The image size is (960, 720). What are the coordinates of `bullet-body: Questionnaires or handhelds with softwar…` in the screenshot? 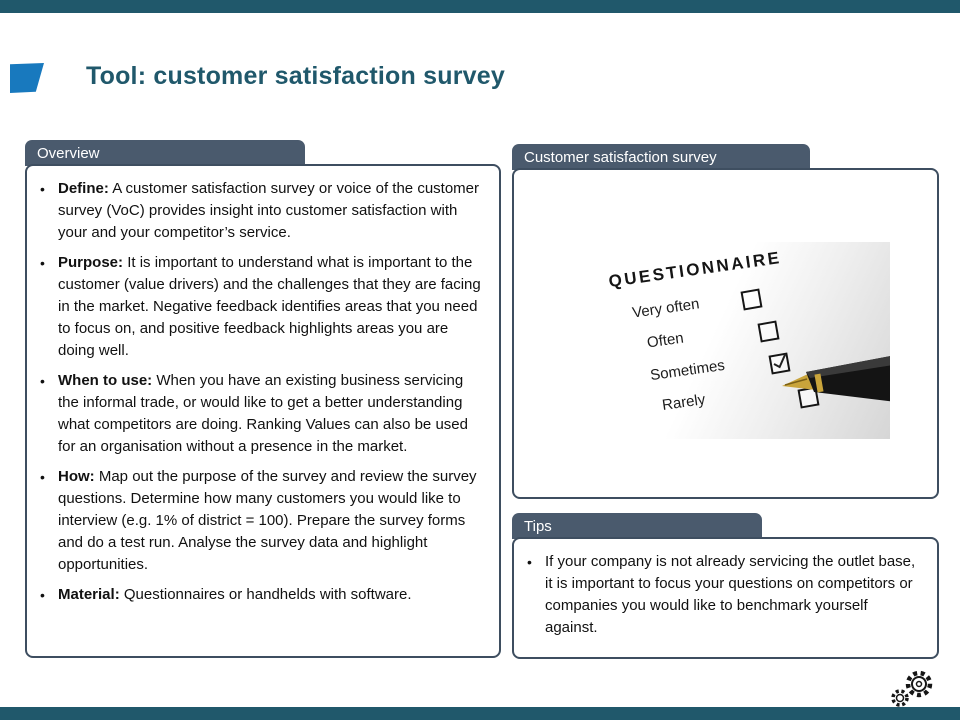 It's located at (267, 594).